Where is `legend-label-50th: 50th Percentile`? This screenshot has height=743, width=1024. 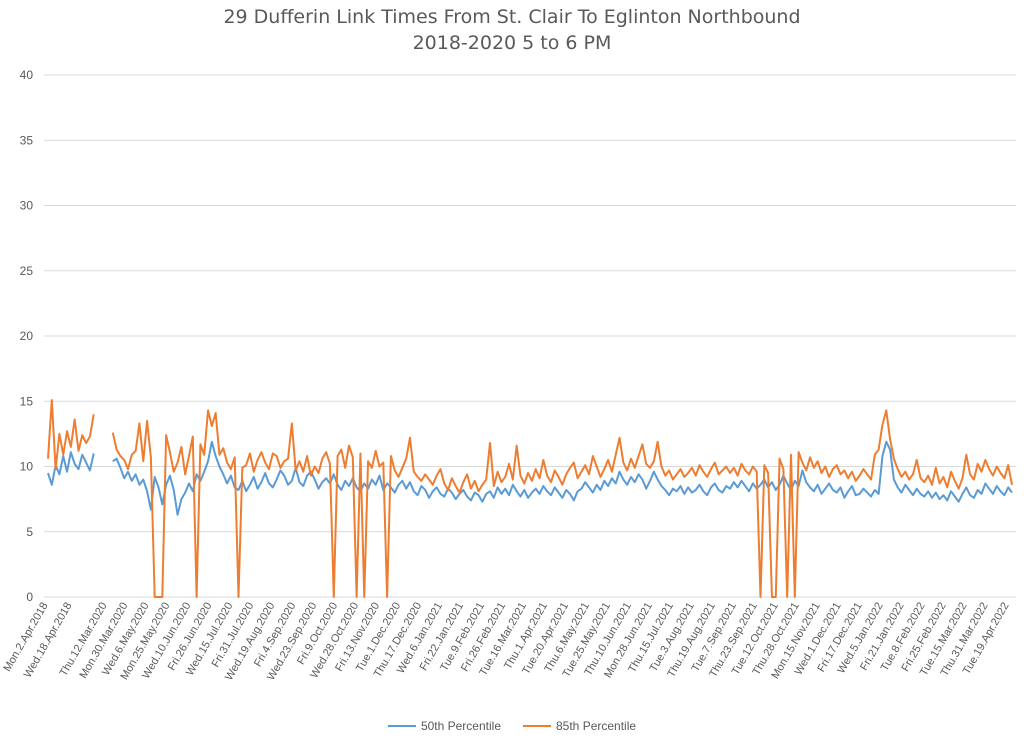
legend-label-50th: 50th Percentile is located at coordinates (460, 726).